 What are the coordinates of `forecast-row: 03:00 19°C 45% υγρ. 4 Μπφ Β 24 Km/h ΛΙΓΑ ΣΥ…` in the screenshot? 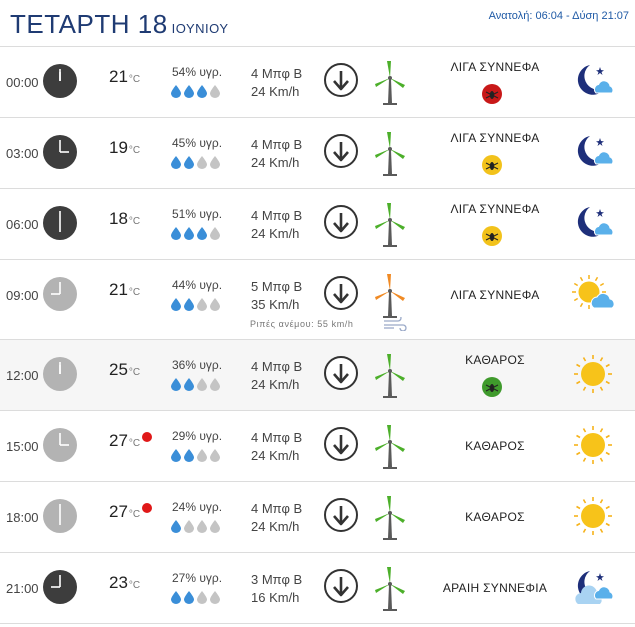 It's located at (317, 153).